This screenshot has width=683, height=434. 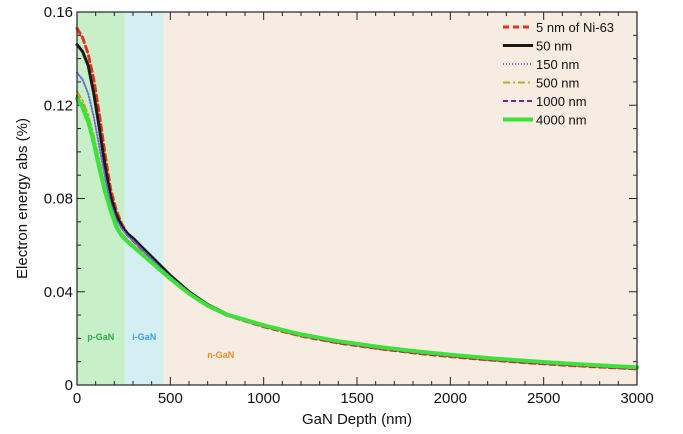 I want to click on x-tick-label: 500, so click(x=170, y=398).